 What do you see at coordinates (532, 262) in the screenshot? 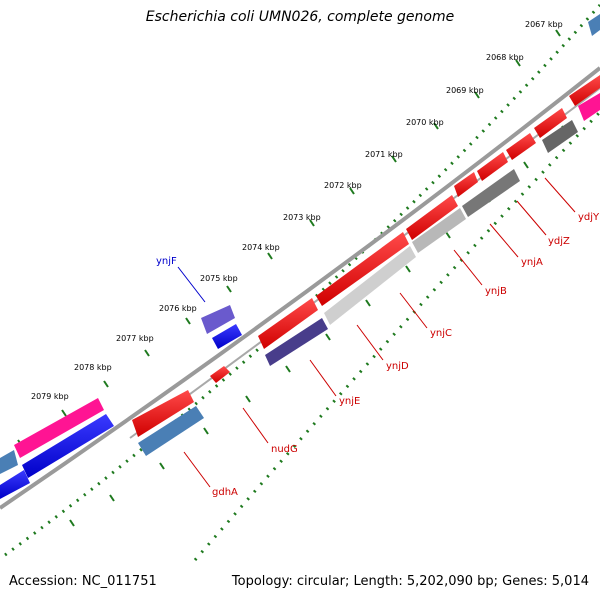
I see `gene-label: ynjA` at bounding box center [532, 262].